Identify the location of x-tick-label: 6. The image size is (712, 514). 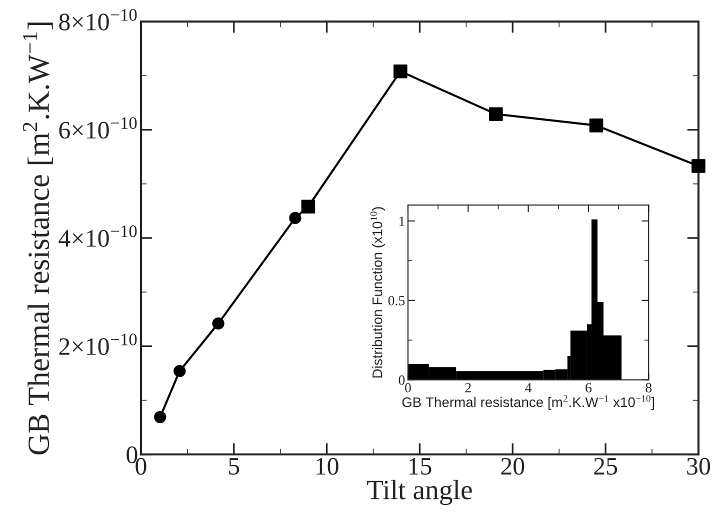
(589, 387).